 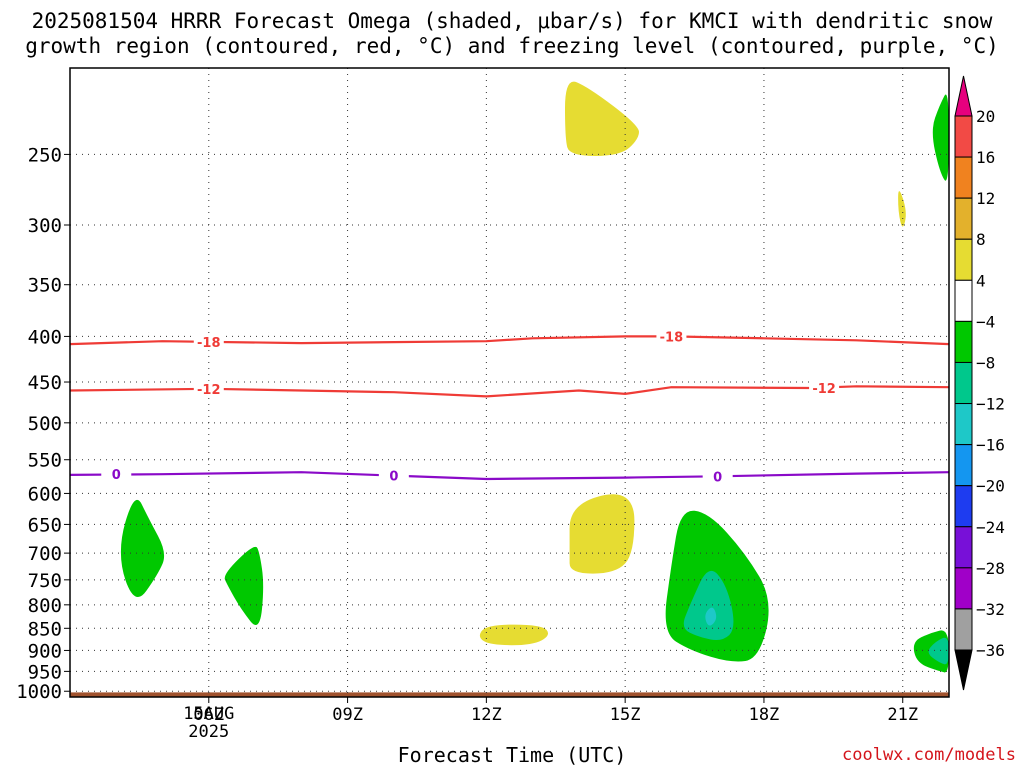 What do you see at coordinates (45, 672) in the screenshot?
I see `y-tick-label: 950` at bounding box center [45, 672].